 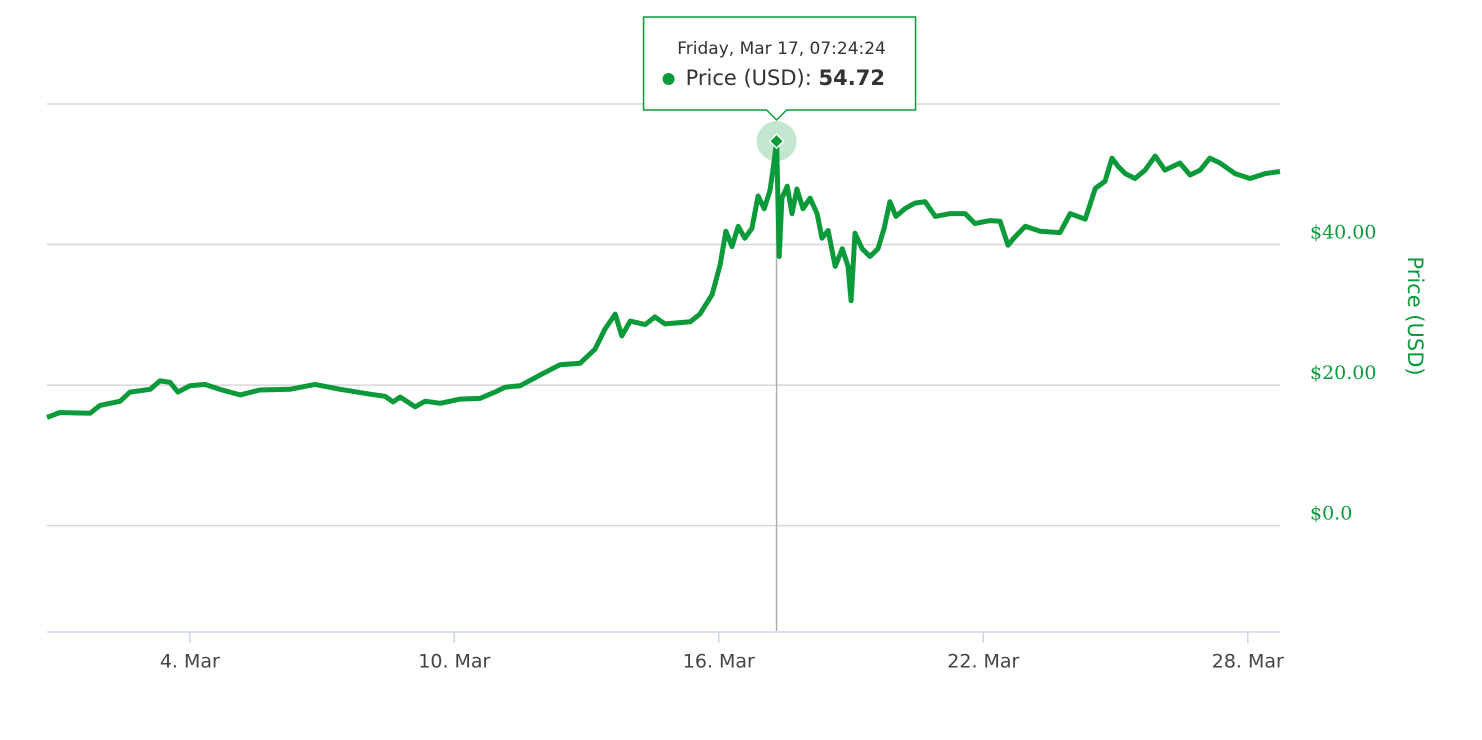 What do you see at coordinates (812, 78) in the screenshot?
I see `tooltip-sep: :` at bounding box center [812, 78].